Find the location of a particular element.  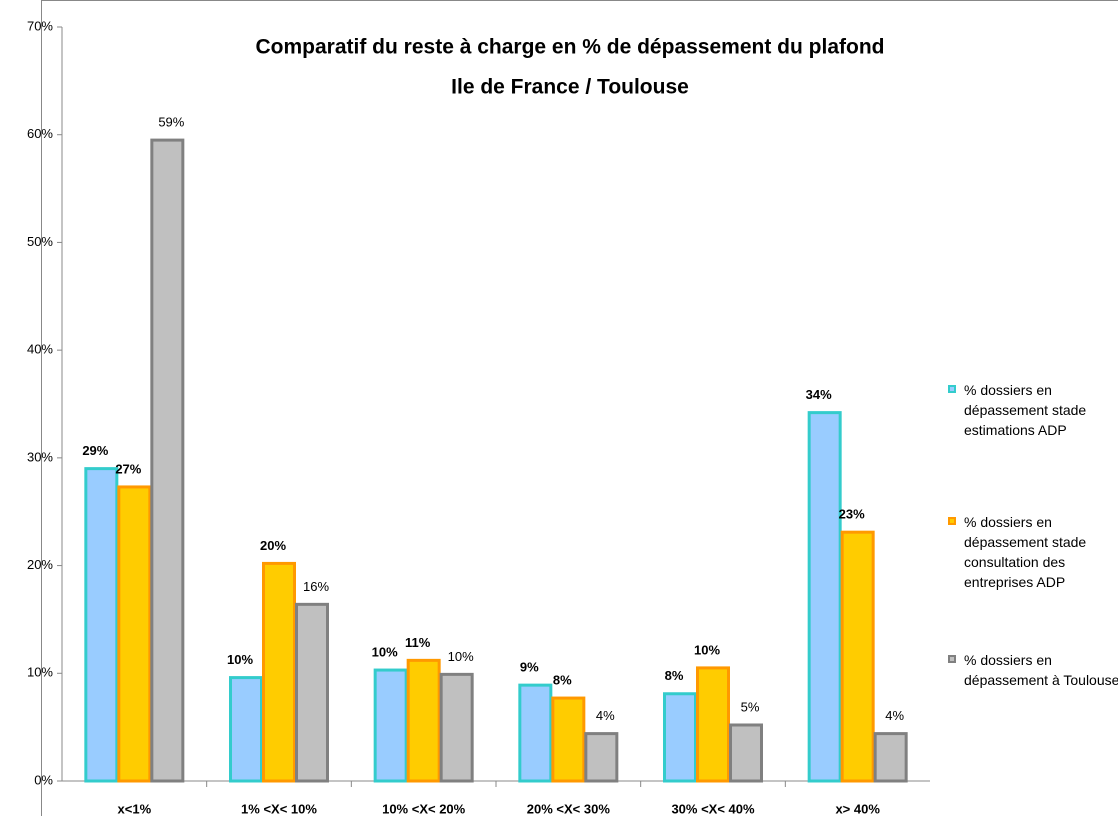

value-label: 59% is located at coordinates (171, 122).